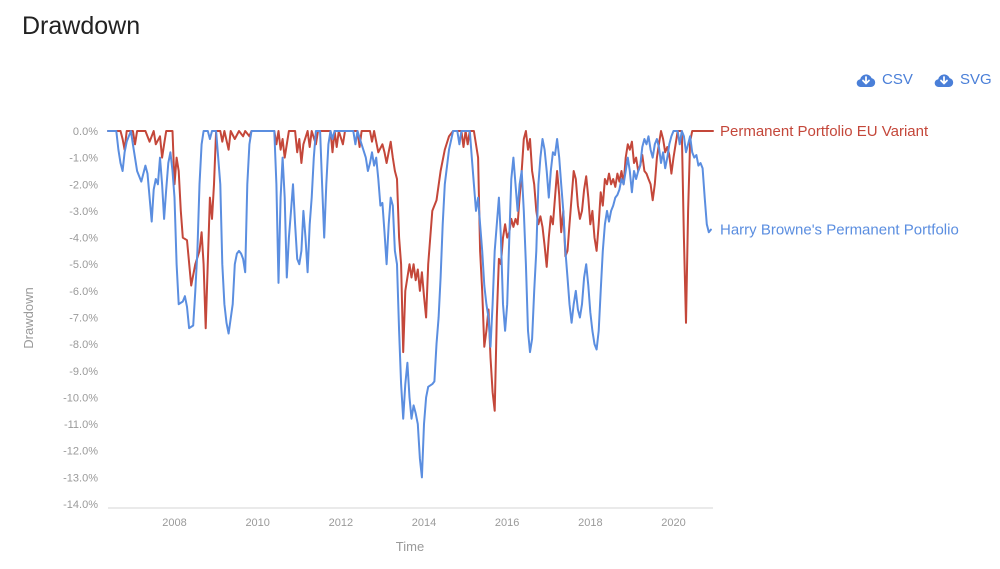  Describe the element at coordinates (341, 523) in the screenshot. I see `x-tick-label: 2012` at that location.